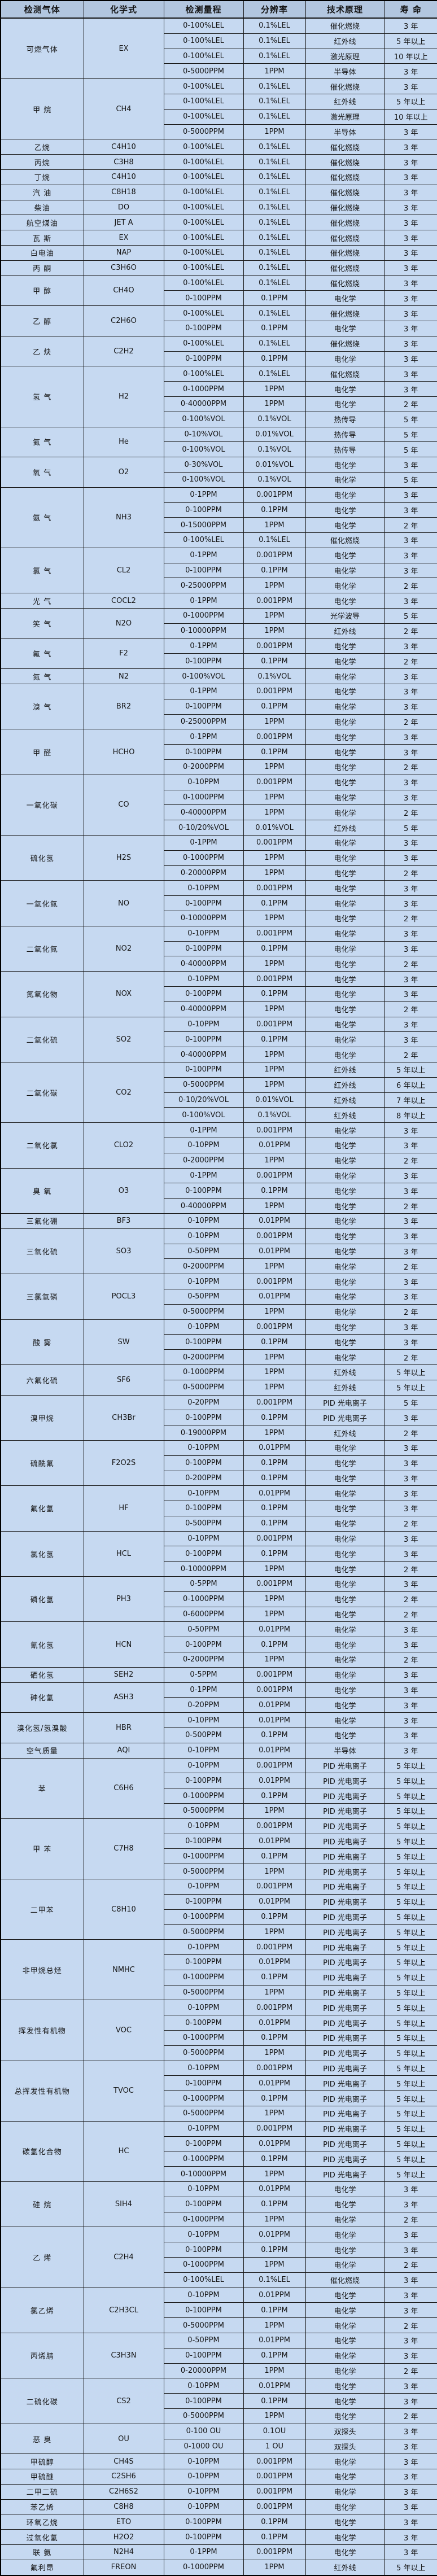  Describe the element at coordinates (123, 1697) in the screenshot. I see `formula-cell: ASH3` at that location.